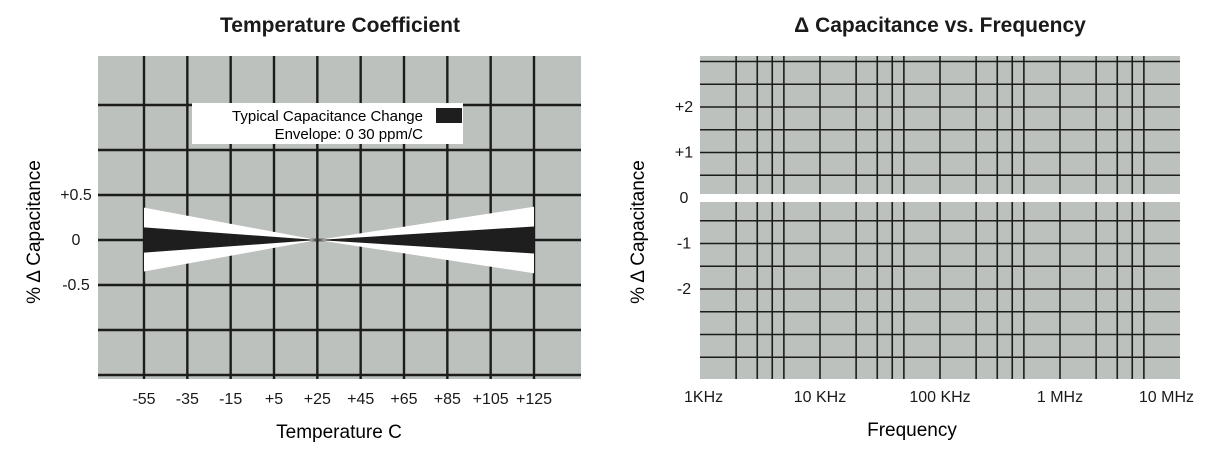  What do you see at coordinates (940, 25) in the screenshot?
I see `right-chart-title: Δ Capacitance vs. Frequency` at bounding box center [940, 25].